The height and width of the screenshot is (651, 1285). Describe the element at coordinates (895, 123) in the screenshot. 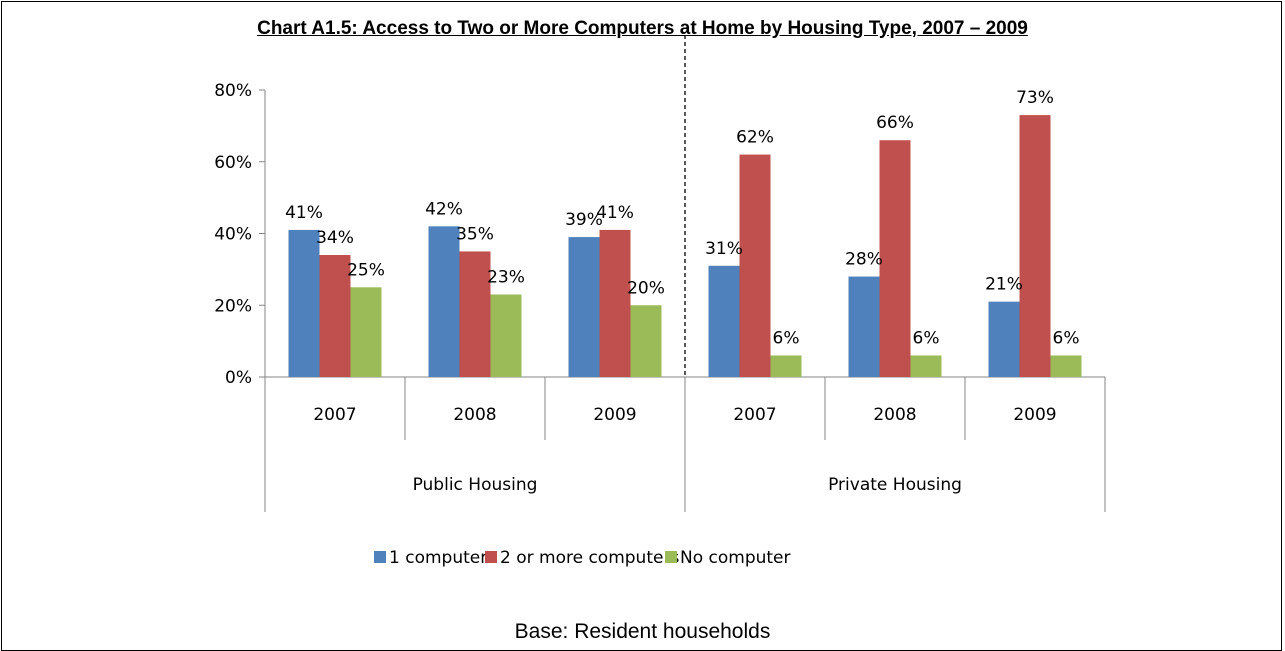

I see `data-label: 66%` at that location.